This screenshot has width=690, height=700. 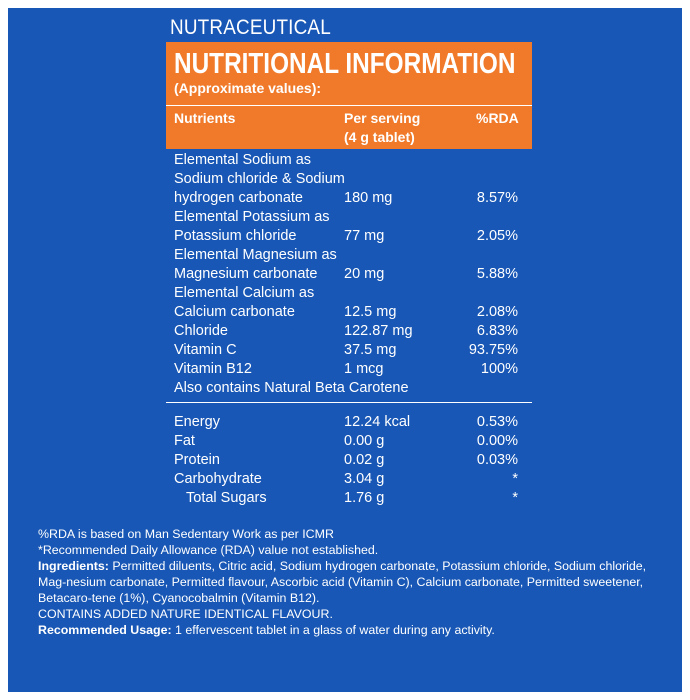 What do you see at coordinates (379, 137) in the screenshot?
I see `col-head-serving-line2: (4 g tablet)` at bounding box center [379, 137].